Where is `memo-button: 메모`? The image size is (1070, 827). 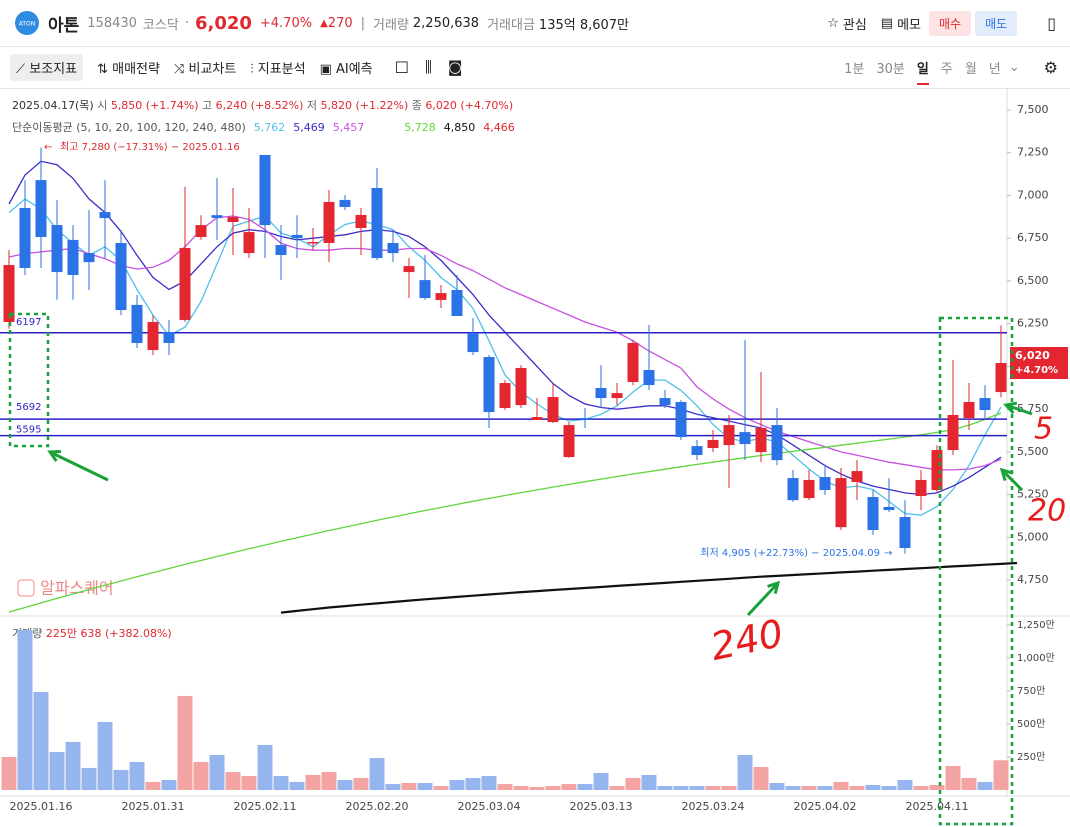 memo-button: 메모 is located at coordinates (909, 25).